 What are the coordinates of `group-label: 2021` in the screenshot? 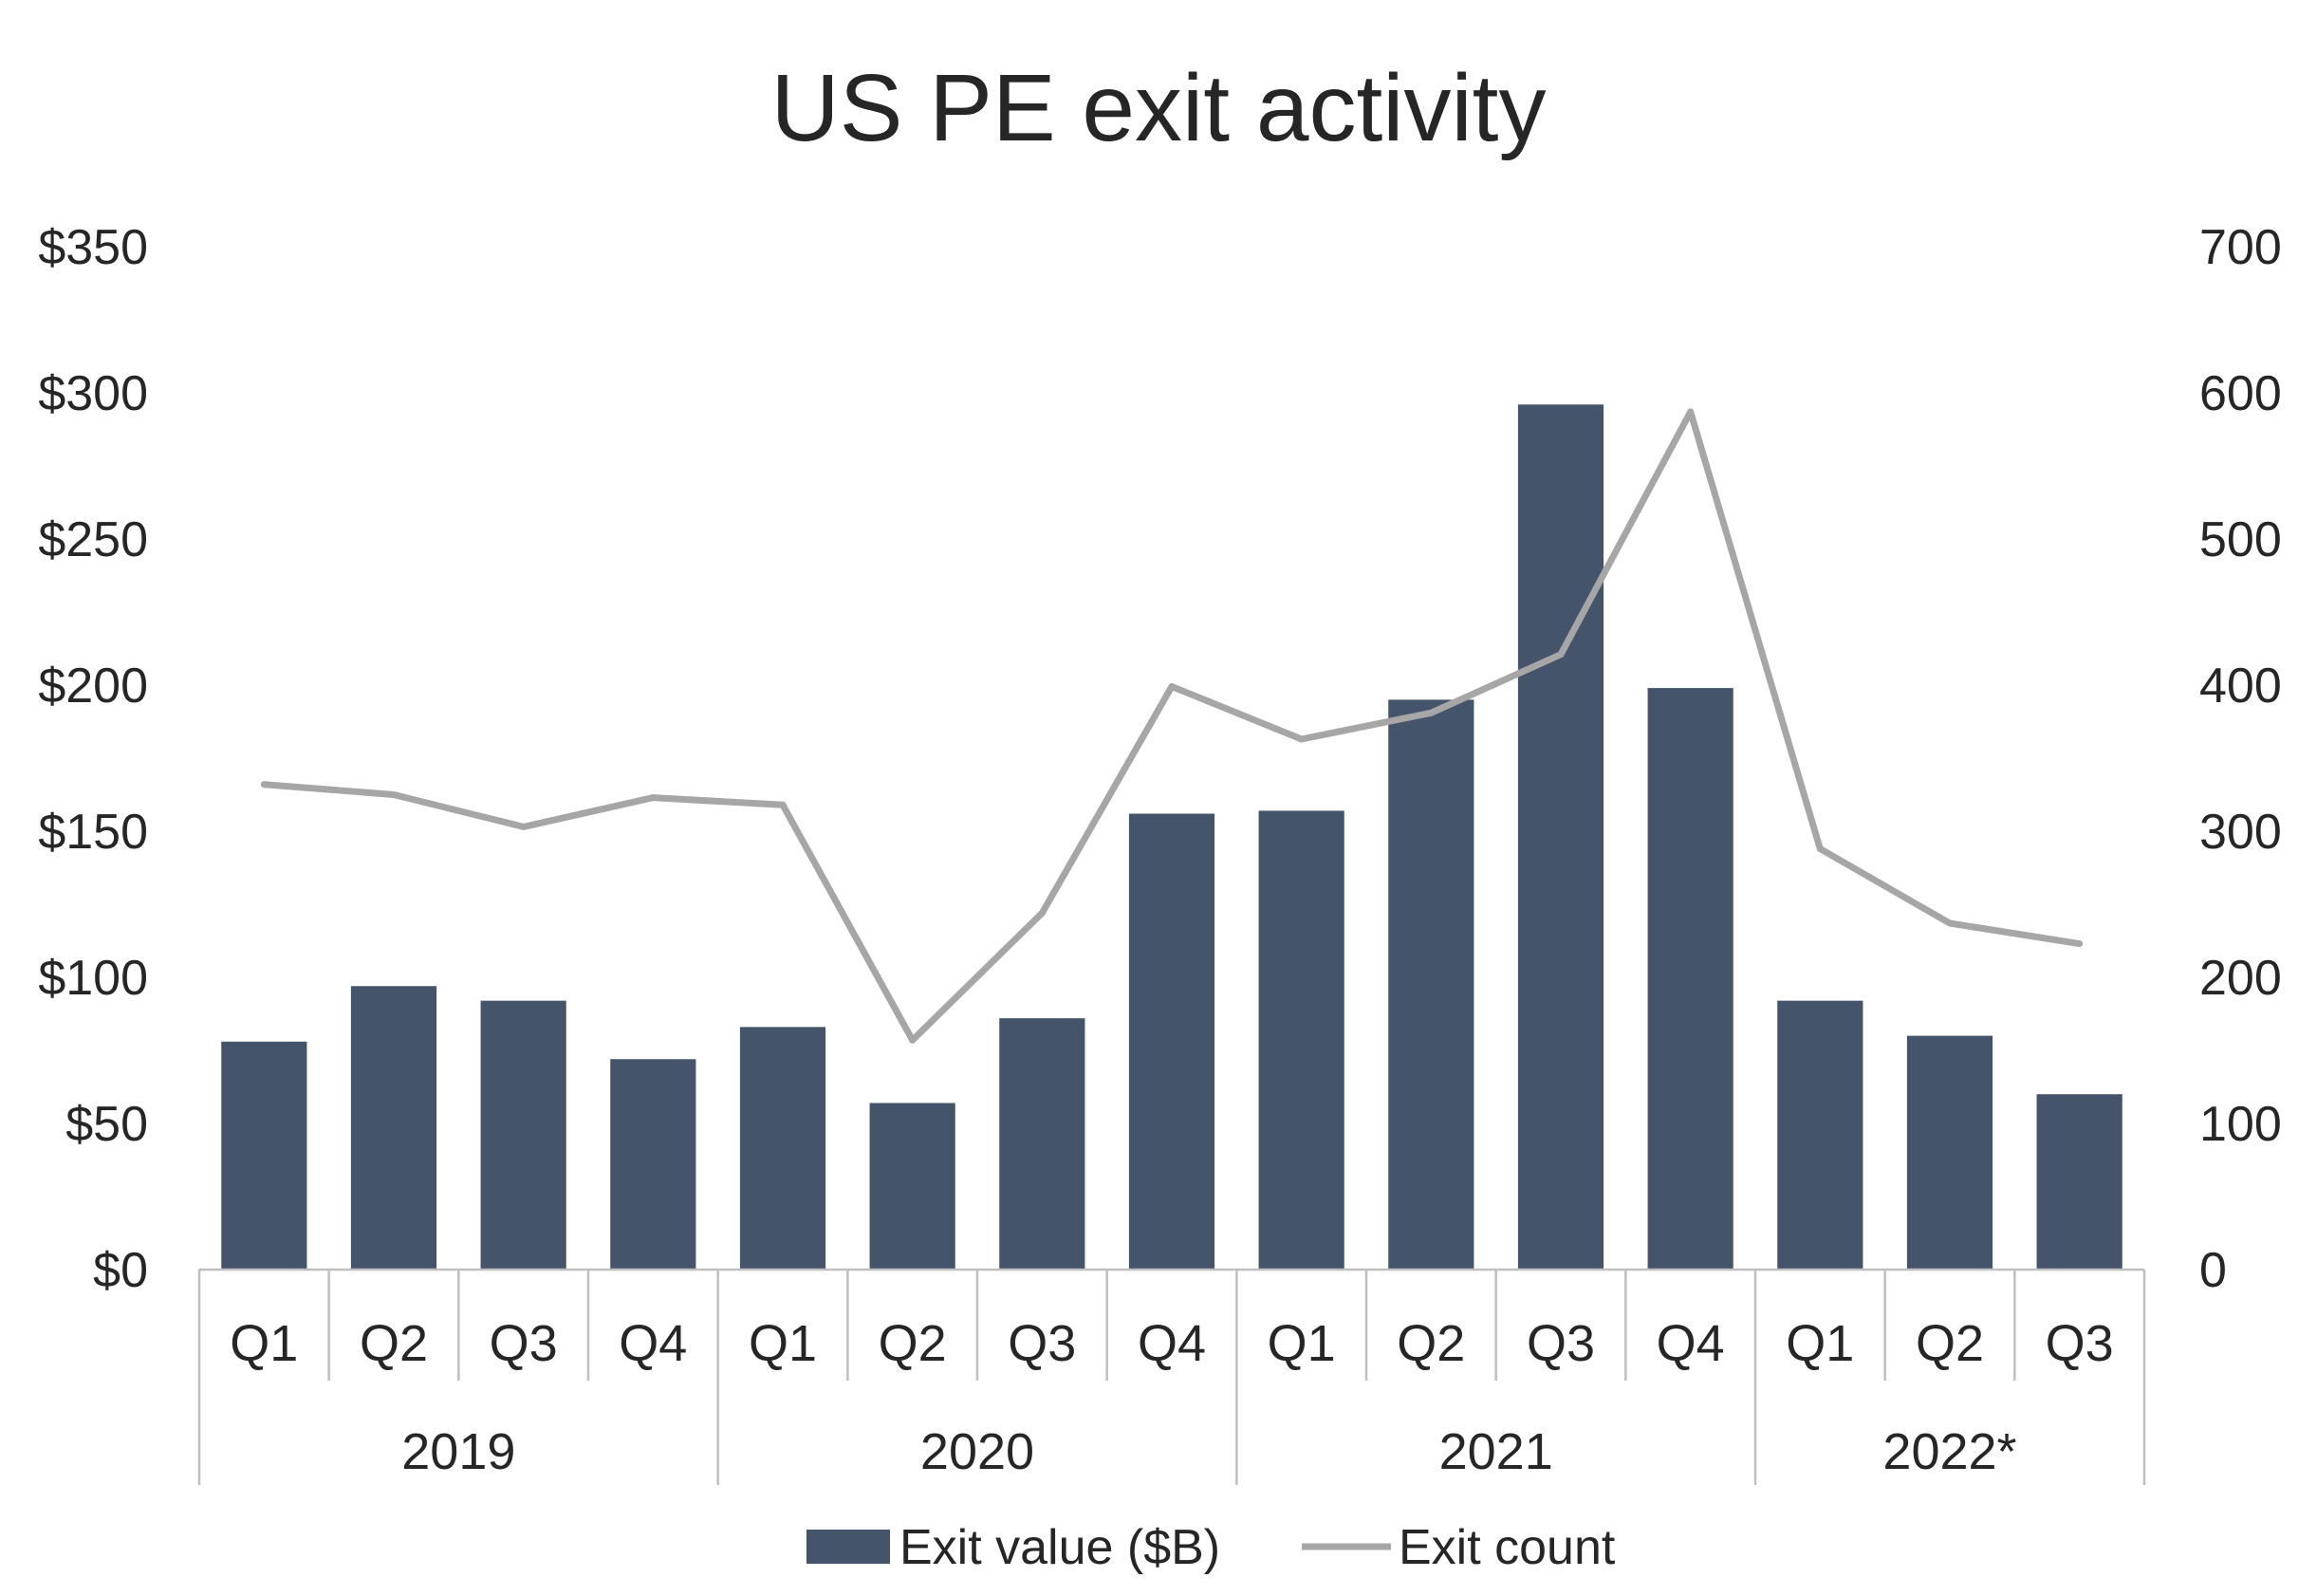 It's located at (1496, 1451).